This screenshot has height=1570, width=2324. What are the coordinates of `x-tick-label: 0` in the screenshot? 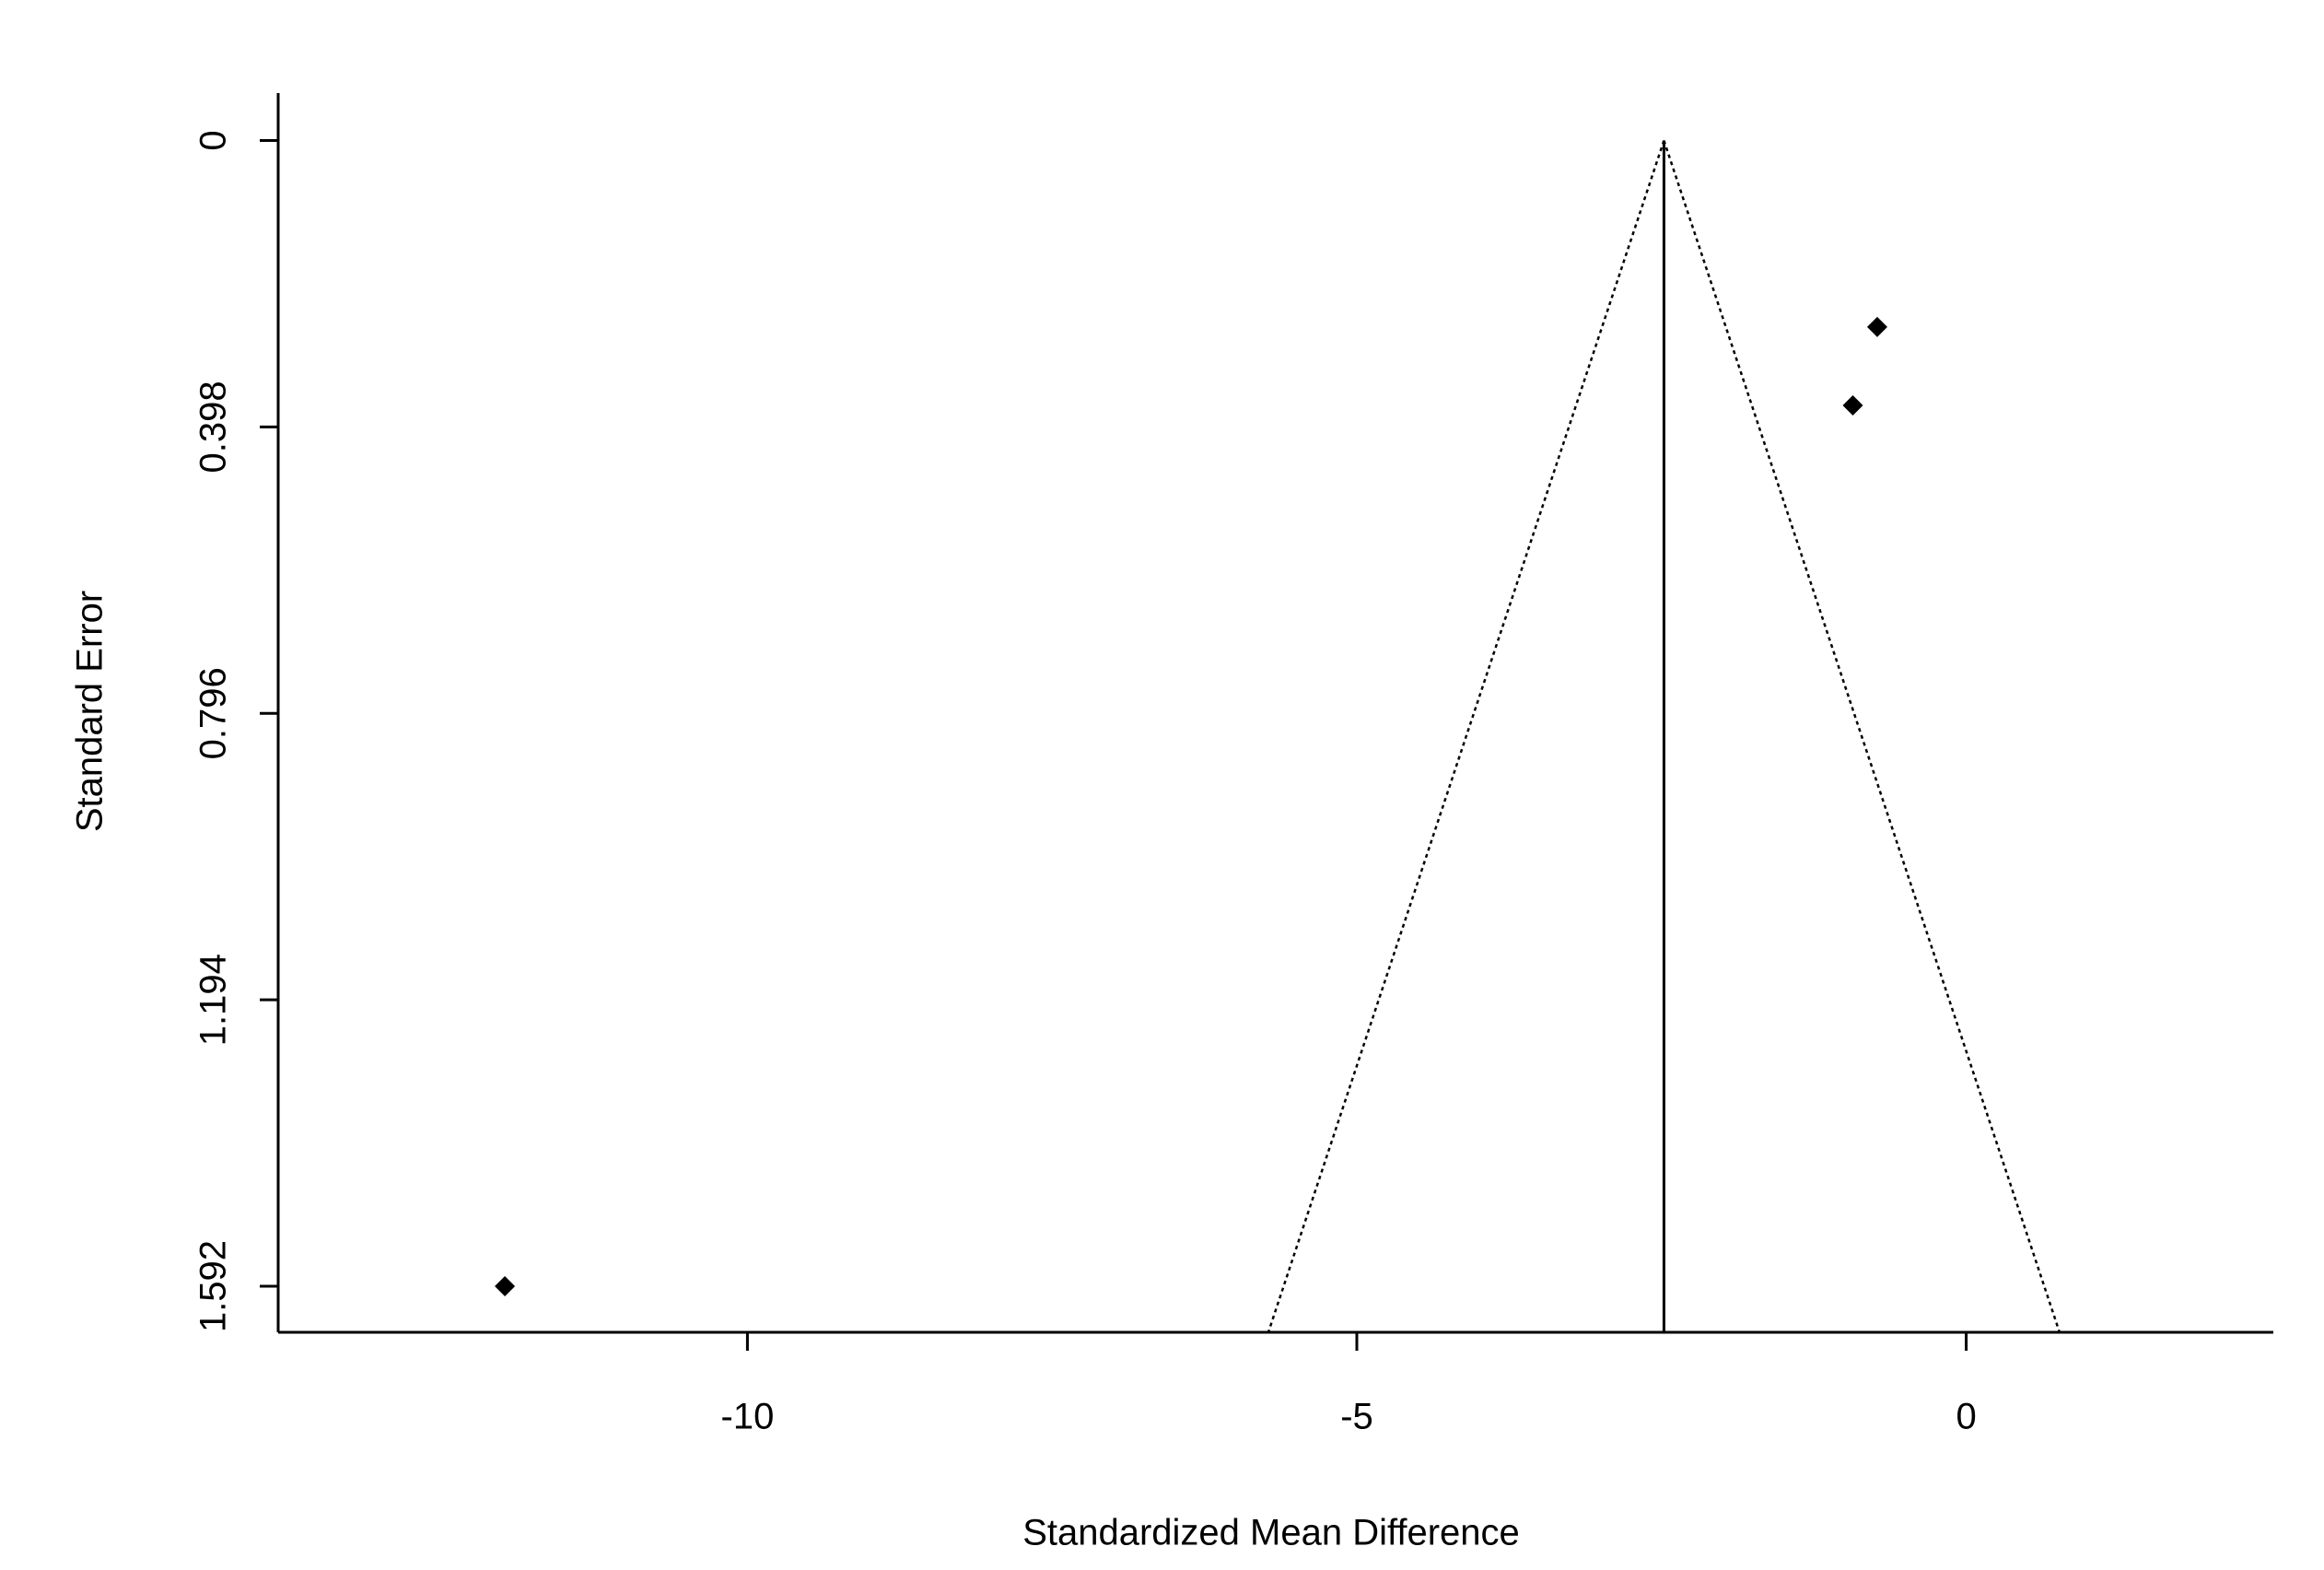 It's located at (1966, 1417).